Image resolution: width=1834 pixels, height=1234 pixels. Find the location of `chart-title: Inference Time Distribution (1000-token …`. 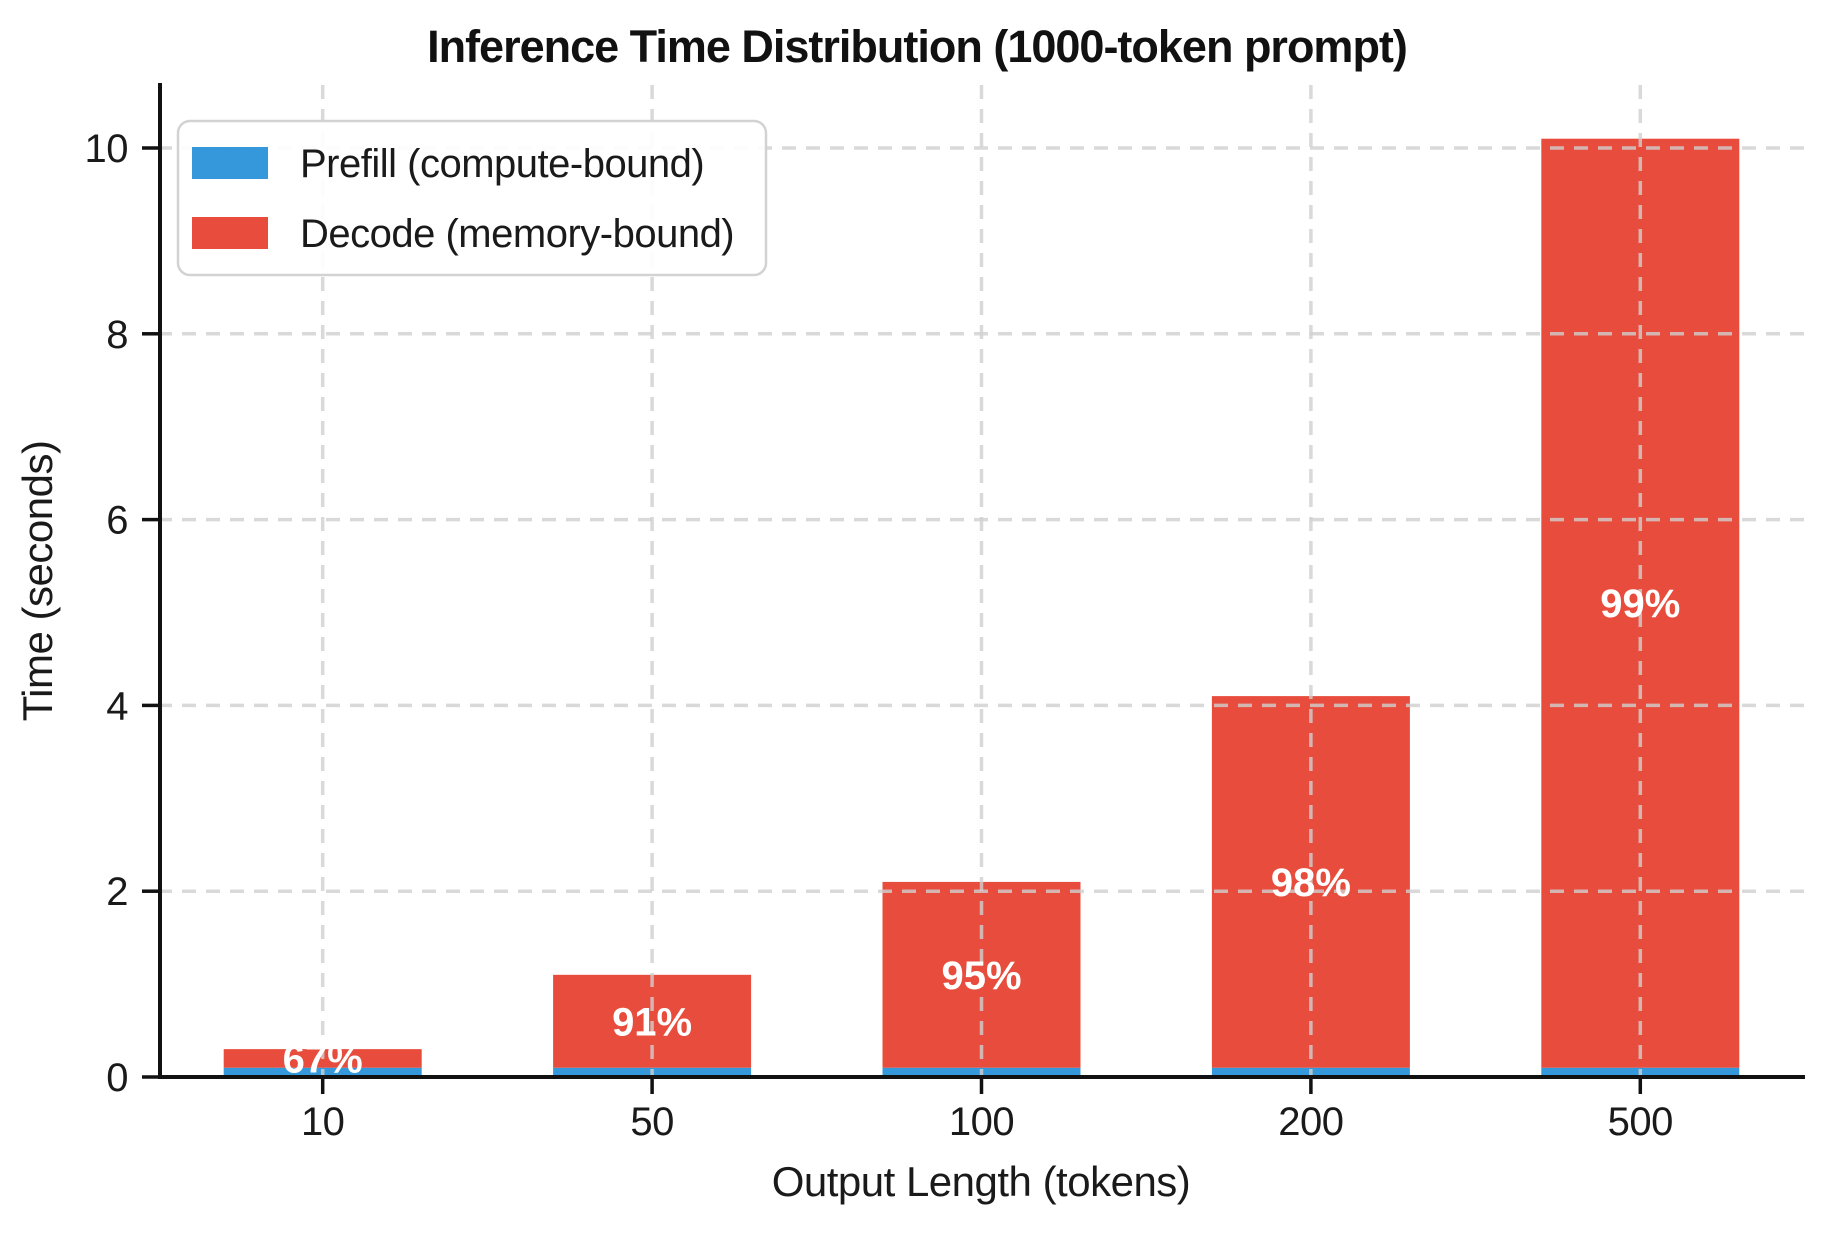

chart-title: Inference Time Distribution (1000-token … is located at coordinates (917, 46).